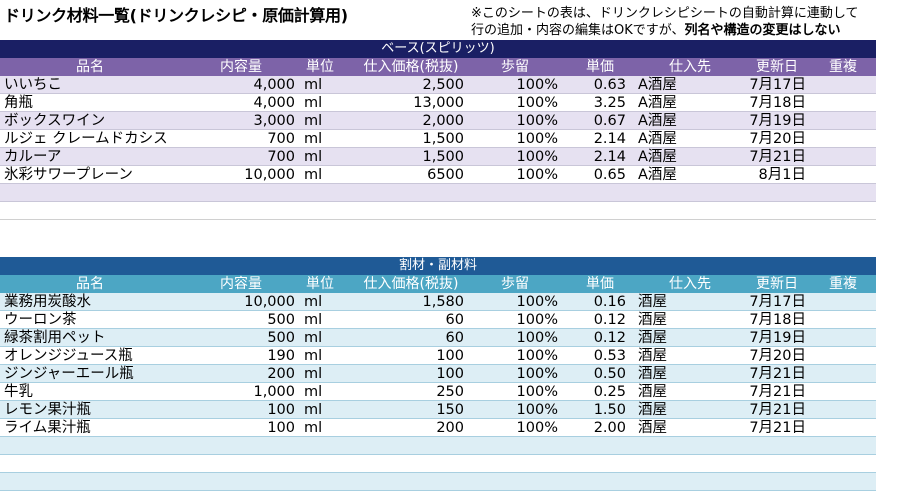 Image resolution: width=921 pixels, height=498 pixels. I want to click on table-row: ジンジャーエール瓶 200 ml 100 100% 0.50 酒屋 7月21日, so click(438, 374).